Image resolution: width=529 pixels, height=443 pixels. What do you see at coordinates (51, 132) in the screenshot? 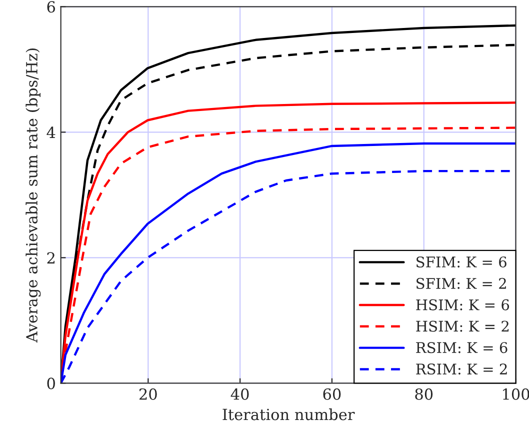
I see `y-tick-label: 4` at bounding box center [51, 132].